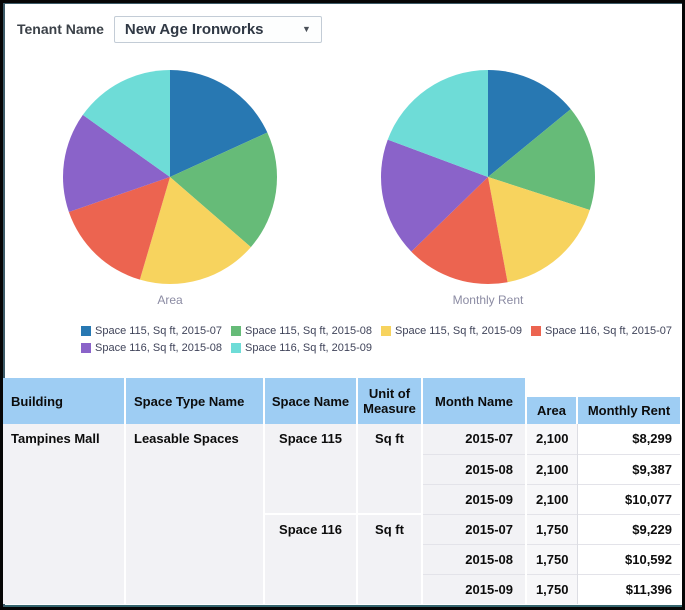 The width and height of the screenshot is (685, 610). I want to click on monthly-rent-chart-block: Monthly Rent, so click(488, 188).